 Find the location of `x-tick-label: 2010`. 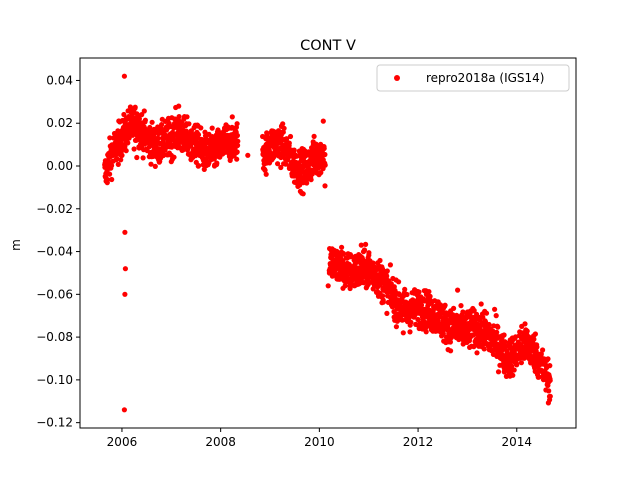

x-tick-label: 2010 is located at coordinates (319, 442).